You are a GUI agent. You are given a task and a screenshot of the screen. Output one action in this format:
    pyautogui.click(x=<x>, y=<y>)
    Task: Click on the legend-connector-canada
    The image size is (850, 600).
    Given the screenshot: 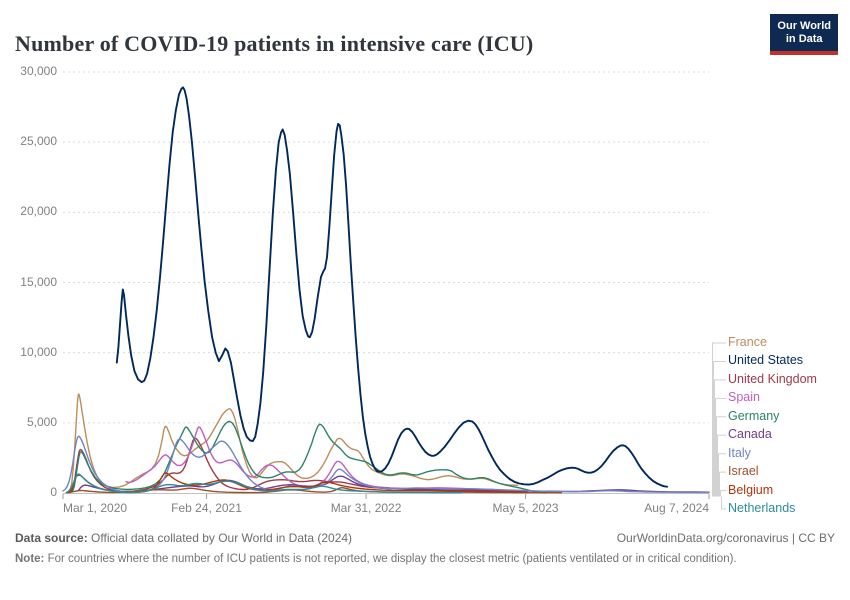 What is the action you would take?
    pyautogui.click(x=721, y=465)
    